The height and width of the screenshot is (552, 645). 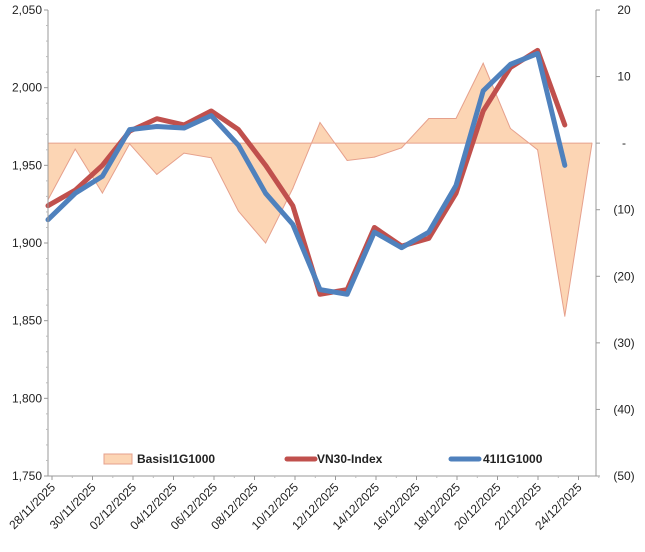 What do you see at coordinates (513, 459) in the screenshot?
I see `legend-label-41i1g1000: 41I1G1000` at bounding box center [513, 459].